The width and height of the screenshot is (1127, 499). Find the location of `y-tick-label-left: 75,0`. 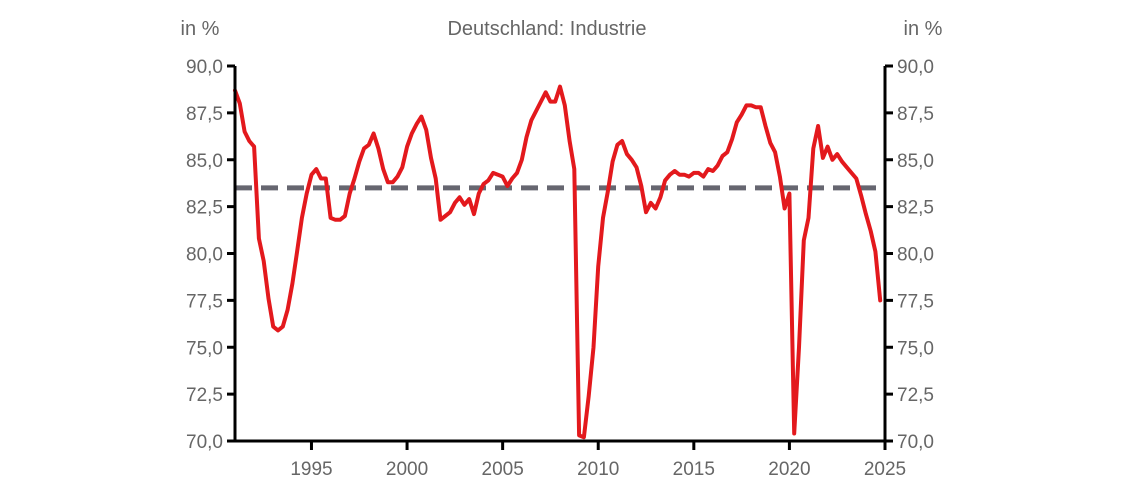

y-tick-label-left: 75,0 is located at coordinates (204, 348).